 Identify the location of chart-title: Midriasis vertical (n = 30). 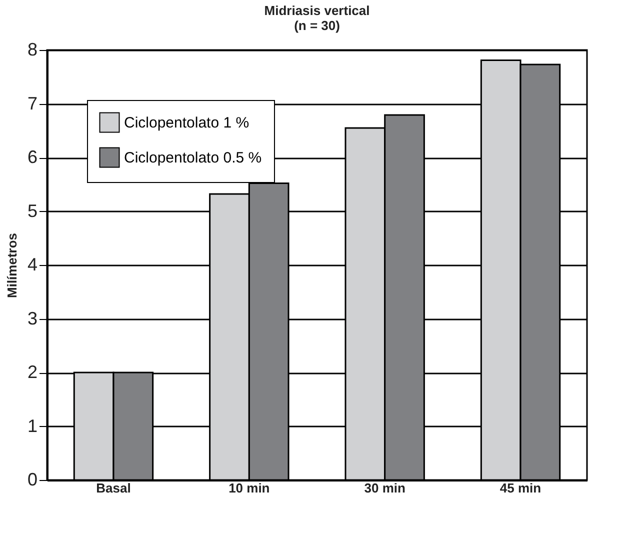
(317, 18).